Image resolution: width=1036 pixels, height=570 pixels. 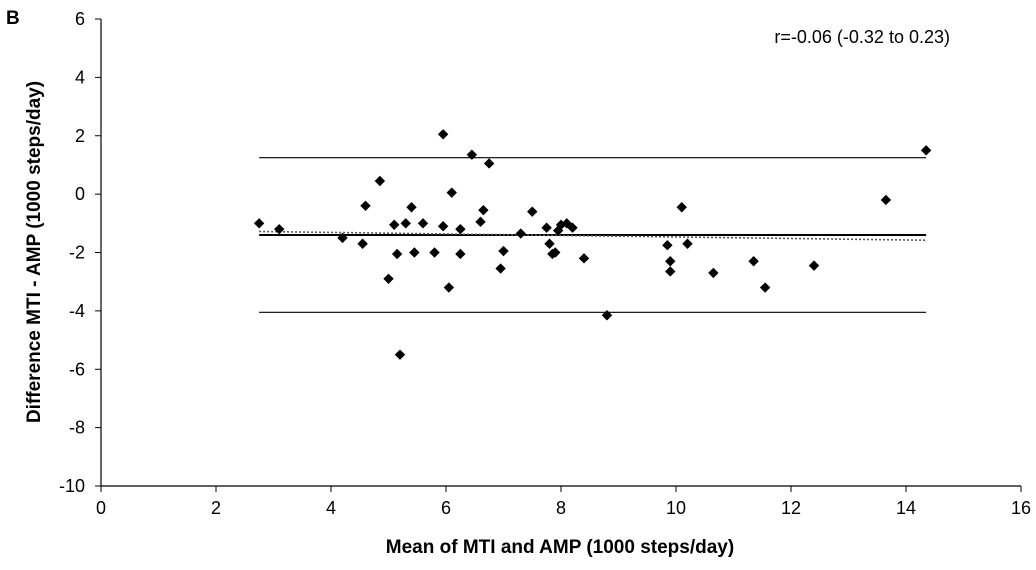 I want to click on x-axis-ticks: 0 2 4 6 8 10 12 14 16, so click(x=563, y=502).